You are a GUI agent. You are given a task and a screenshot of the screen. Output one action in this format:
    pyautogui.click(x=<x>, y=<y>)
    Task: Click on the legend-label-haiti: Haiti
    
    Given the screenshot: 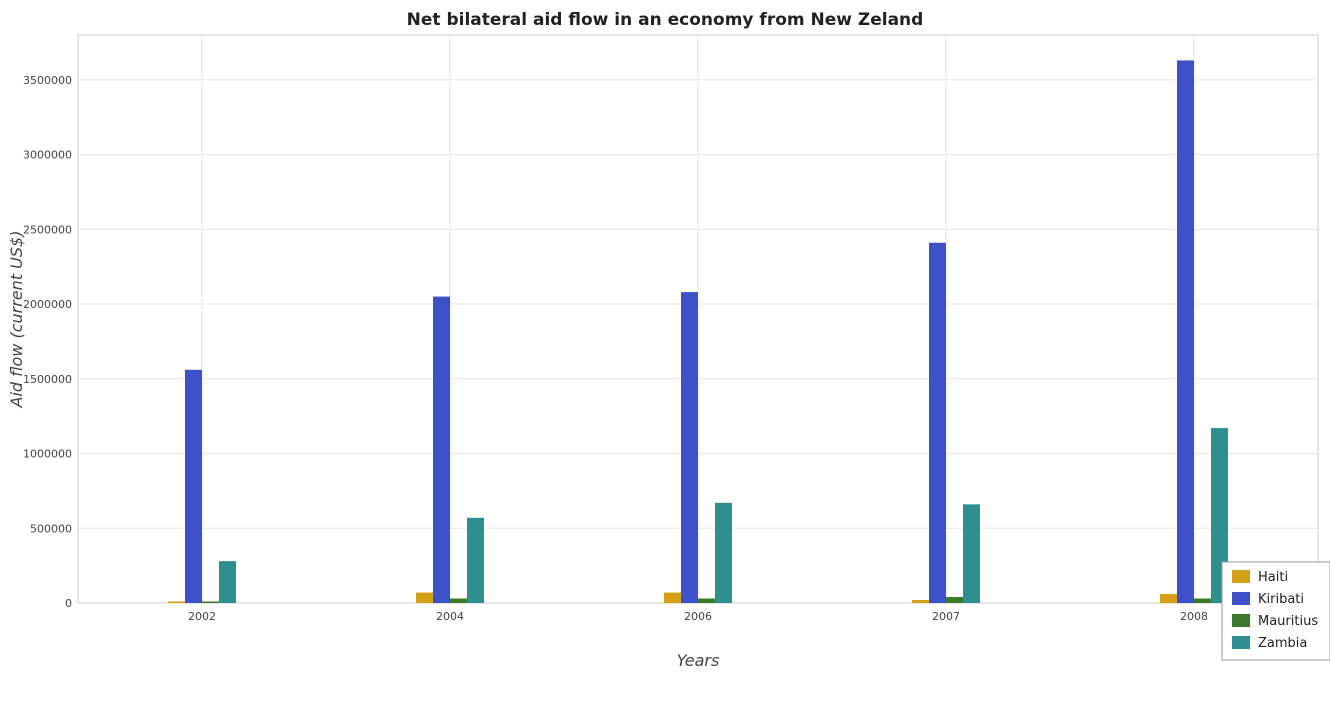 What is the action you would take?
    pyautogui.click(x=1273, y=577)
    